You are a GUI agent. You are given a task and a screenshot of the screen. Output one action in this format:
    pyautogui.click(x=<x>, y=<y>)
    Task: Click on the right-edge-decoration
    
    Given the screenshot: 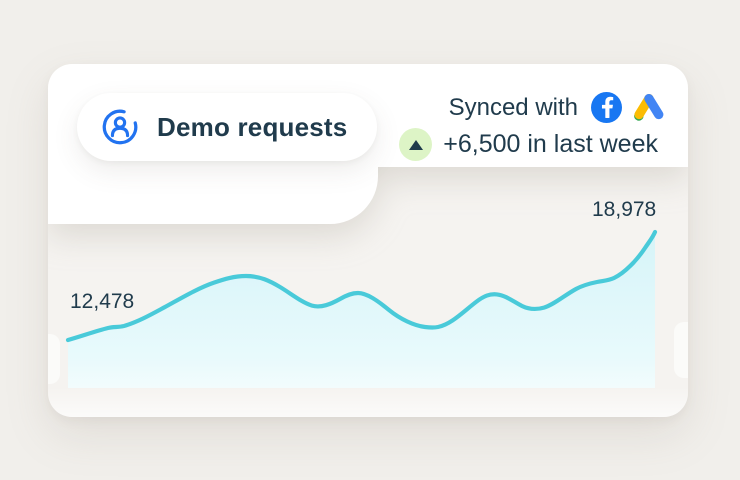 What is the action you would take?
    pyautogui.click(x=681, y=350)
    